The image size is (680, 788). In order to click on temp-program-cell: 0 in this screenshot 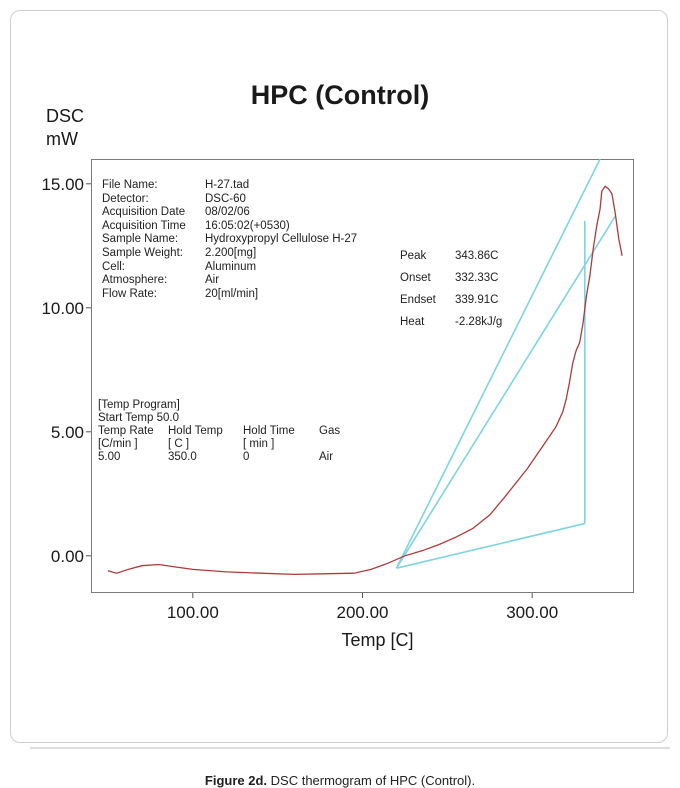, I will do `click(246, 457)`.